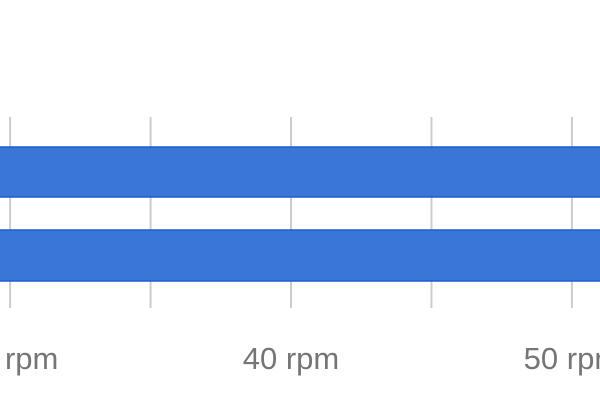 The width and height of the screenshot is (600, 400). What do you see at coordinates (29, 358) in the screenshot?
I see `x-tick-label-30: 30 rpm` at bounding box center [29, 358].